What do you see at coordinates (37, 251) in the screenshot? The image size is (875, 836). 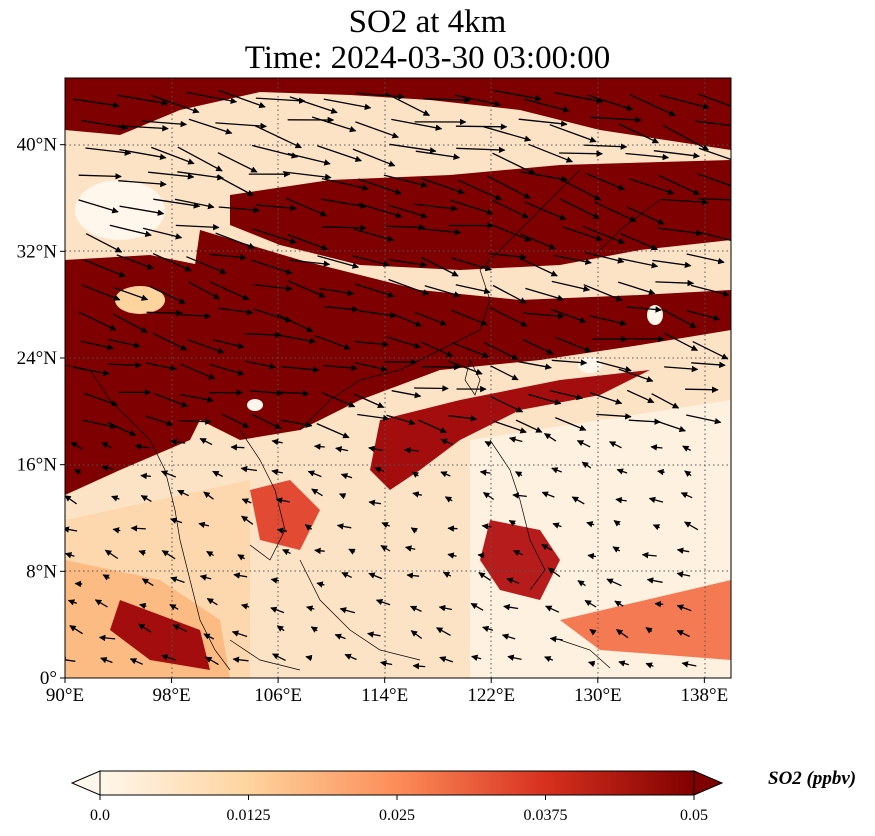 I see `lat-tick-label: 32°N` at bounding box center [37, 251].